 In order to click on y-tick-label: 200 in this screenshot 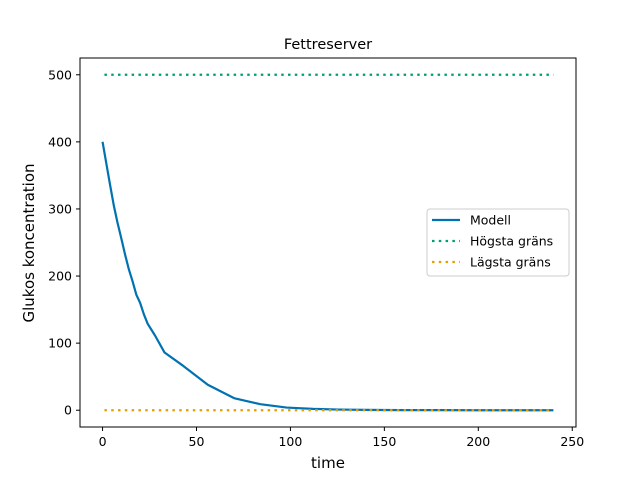, I will do `click(60, 276)`.